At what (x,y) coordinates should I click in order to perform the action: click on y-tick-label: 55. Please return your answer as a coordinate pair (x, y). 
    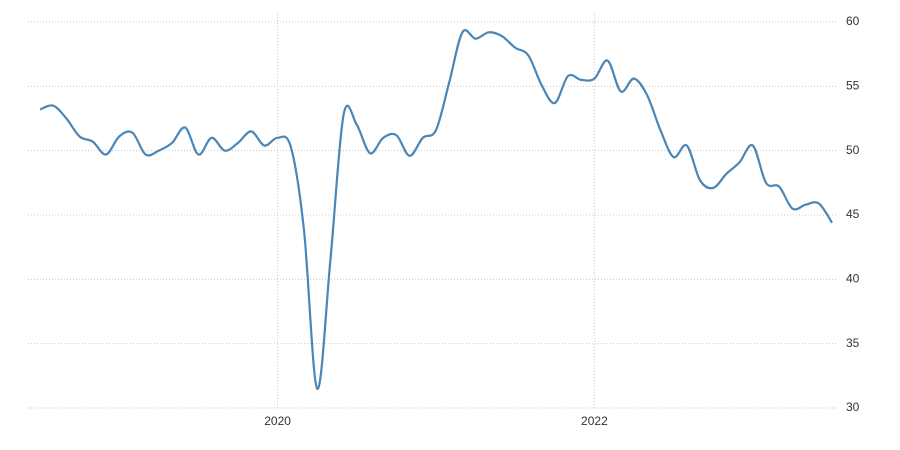
    Looking at the image, I should click on (853, 86).